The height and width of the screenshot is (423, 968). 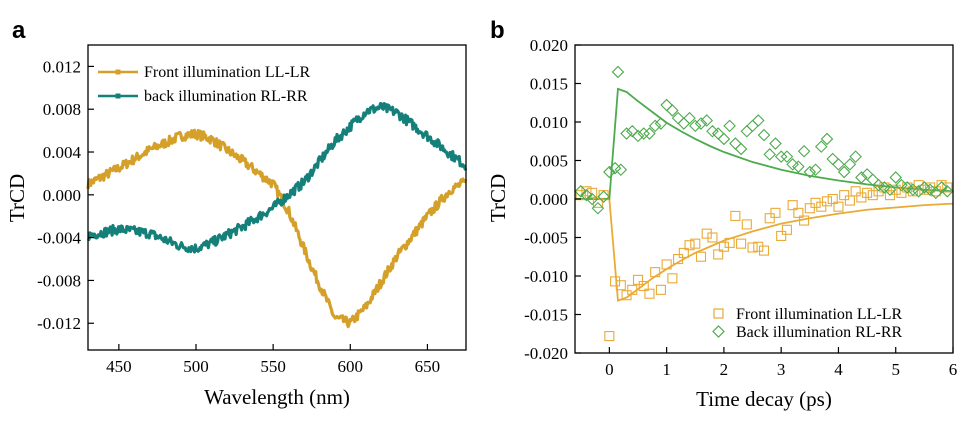 What do you see at coordinates (549, 199) in the screenshot?
I see `b-ytick-label: 0.000` at bounding box center [549, 199].